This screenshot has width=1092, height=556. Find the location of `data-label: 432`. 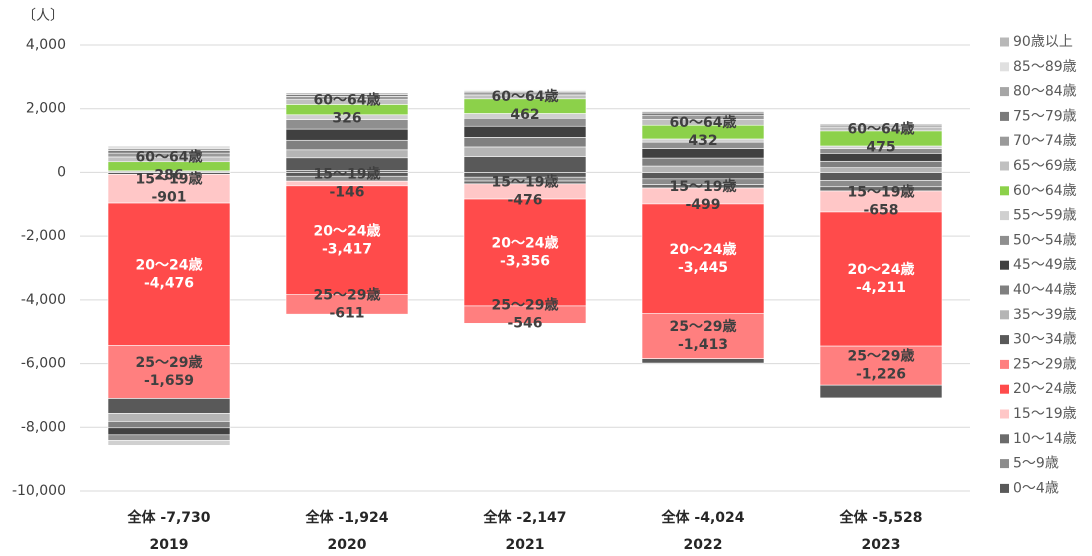

data-label: 432 is located at coordinates (702, 141).